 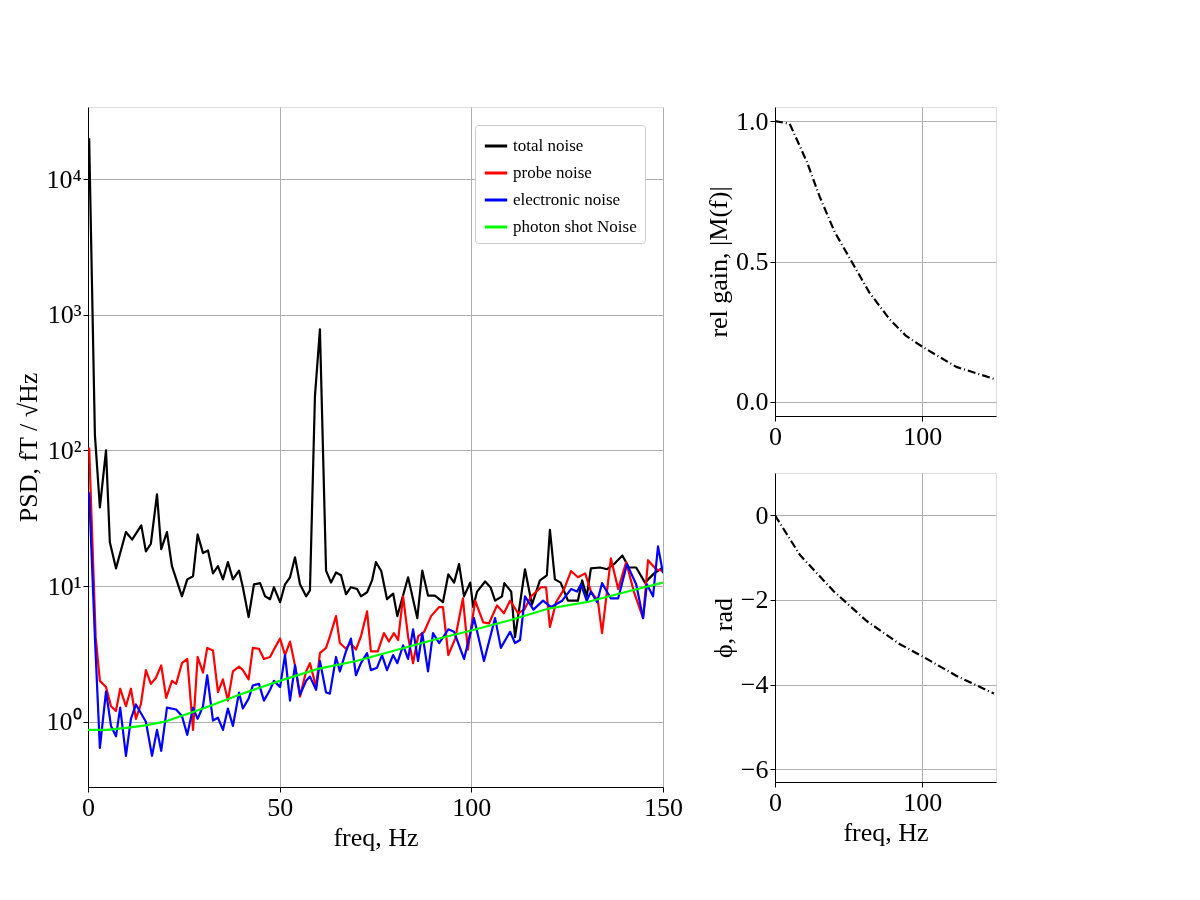 I want to click on legend-label: total noise, so click(x=548, y=145).